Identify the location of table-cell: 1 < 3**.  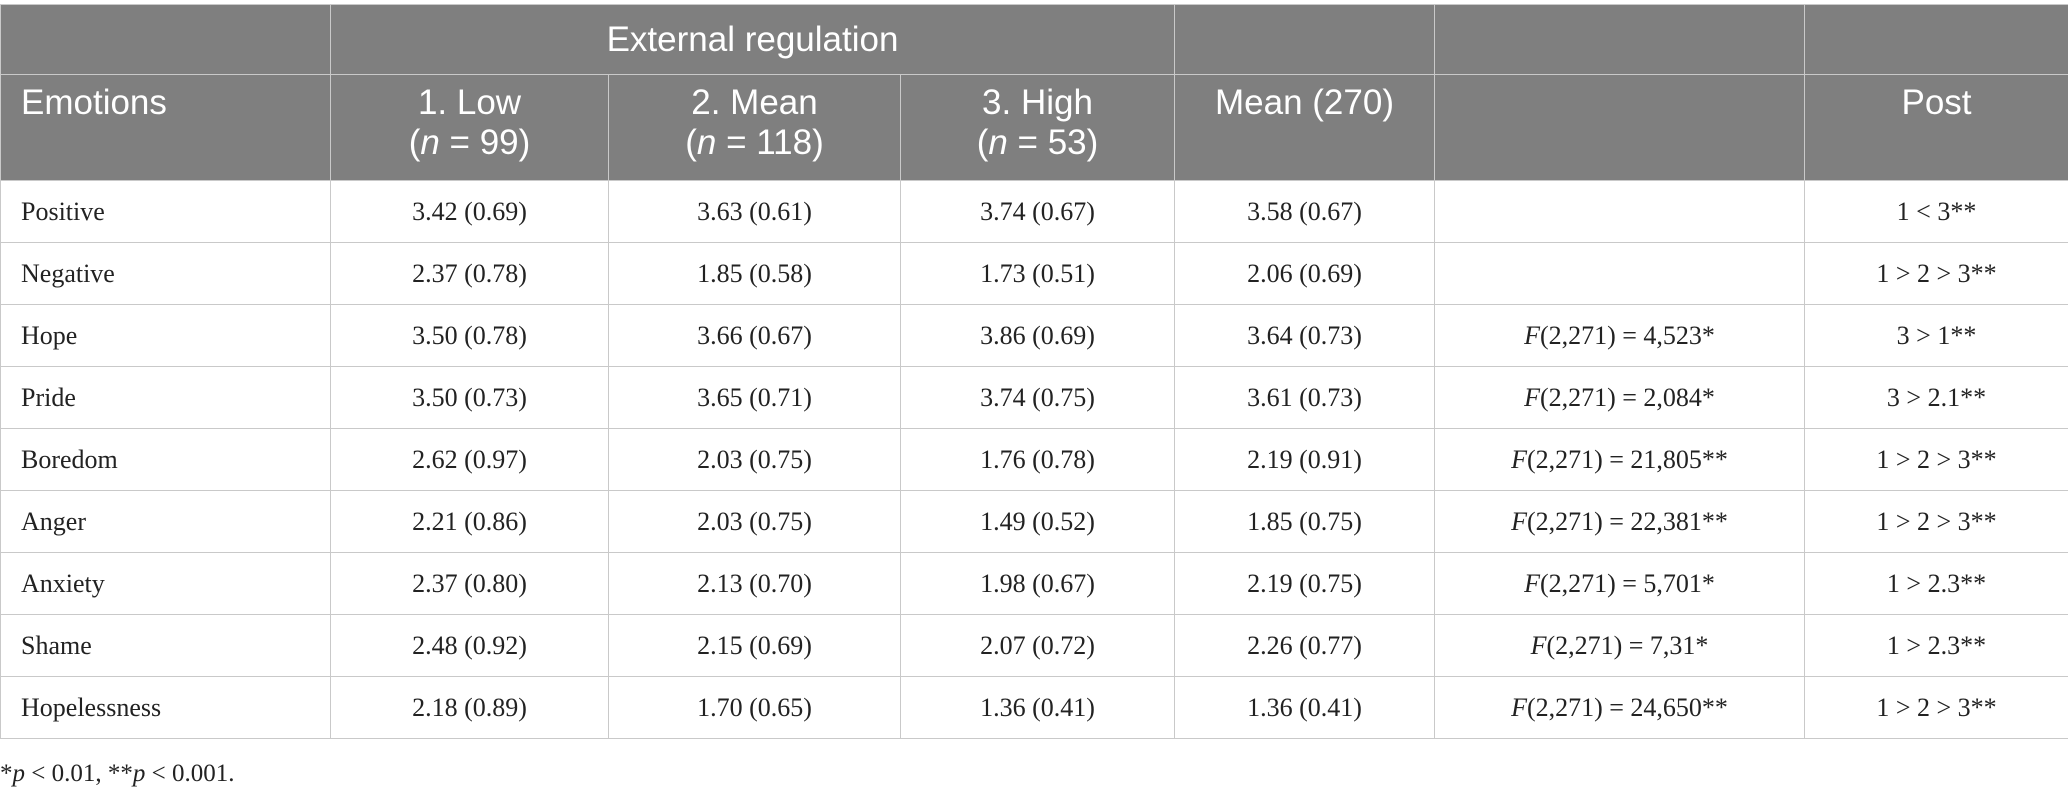
(1936, 211).